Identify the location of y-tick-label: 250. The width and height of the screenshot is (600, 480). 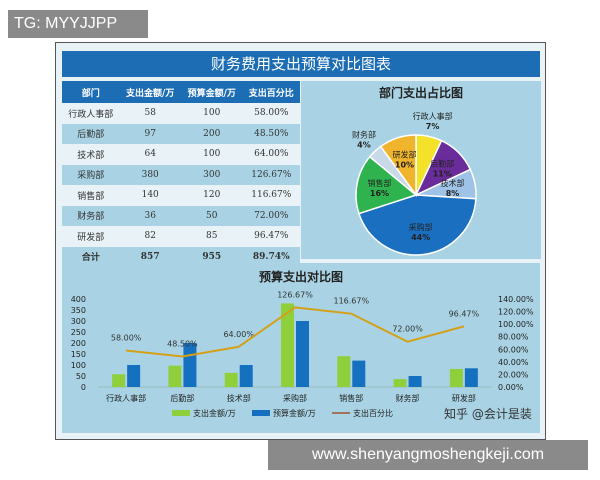
(78, 332).